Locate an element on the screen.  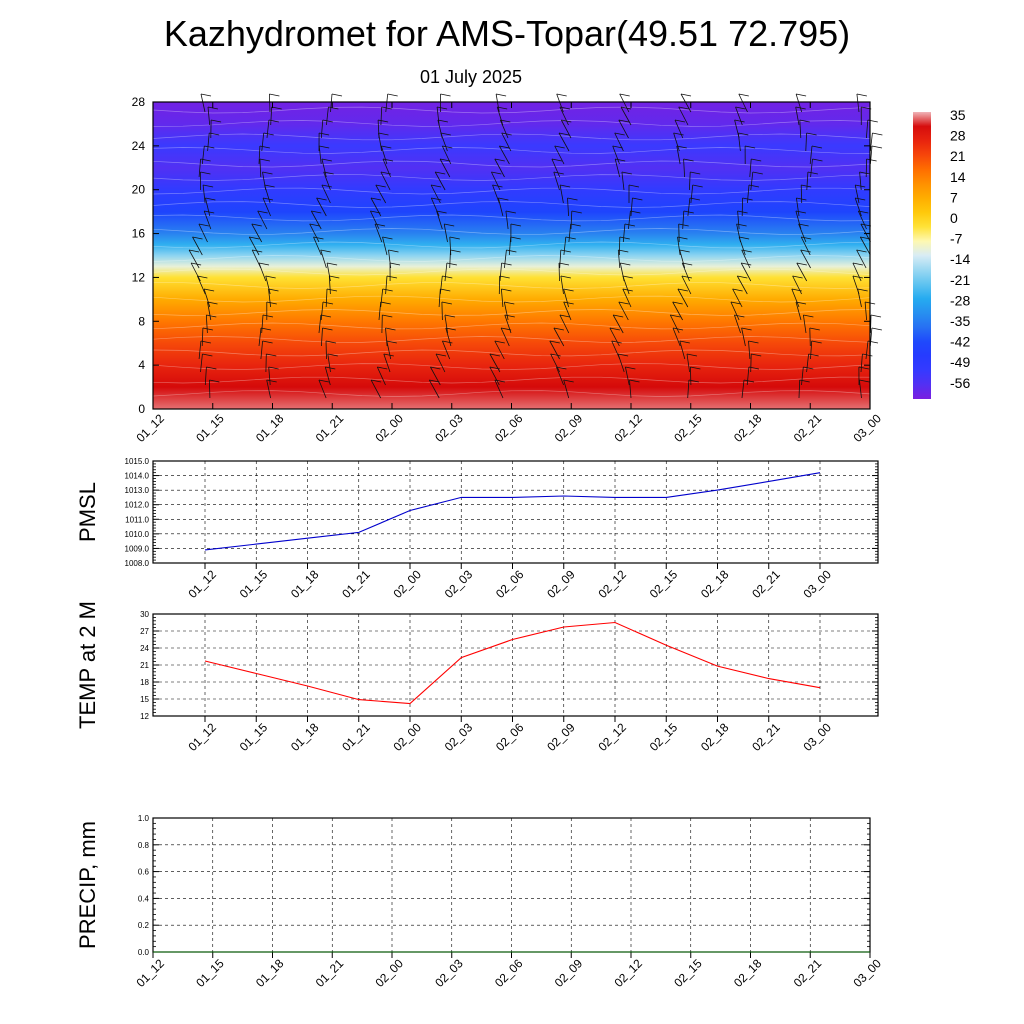
precip-xtick-label-1: 01_15 is located at coordinates (210, 973).